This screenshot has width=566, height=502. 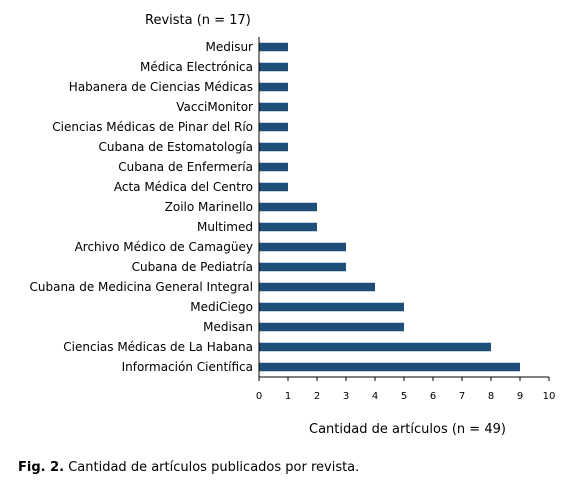 I want to click on x-tick-label: 2, so click(x=317, y=396).